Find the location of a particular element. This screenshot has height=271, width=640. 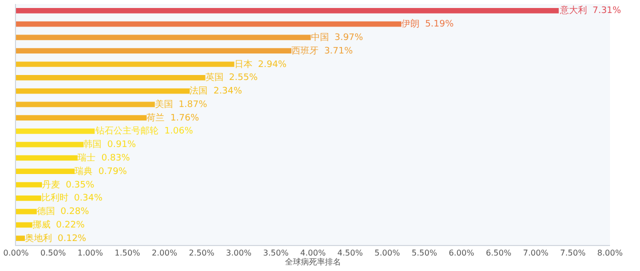

category-label: 瑞士 0.83% is located at coordinates (104, 158).